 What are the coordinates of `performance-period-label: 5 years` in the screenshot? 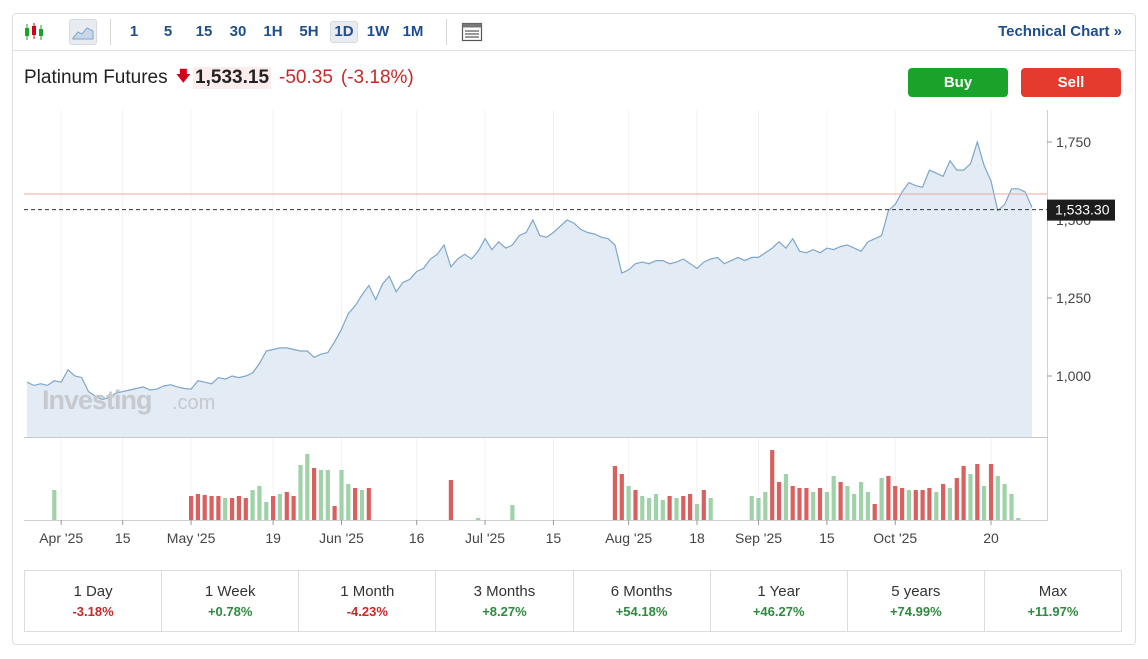 It's located at (916, 591).